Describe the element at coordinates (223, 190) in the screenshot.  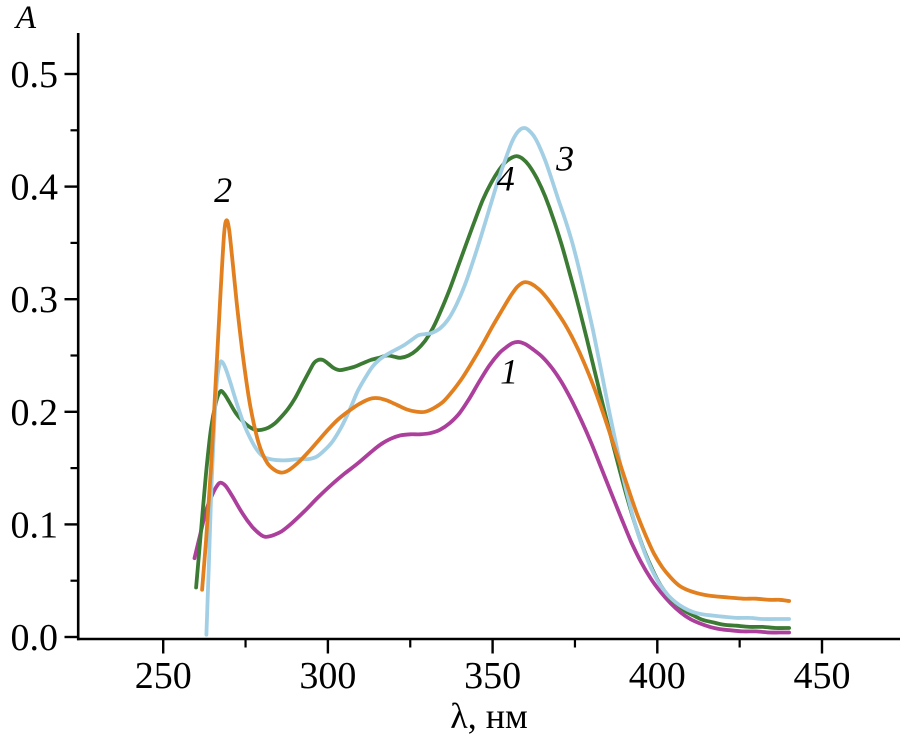
I see `curve-number-label-2: 2` at that location.